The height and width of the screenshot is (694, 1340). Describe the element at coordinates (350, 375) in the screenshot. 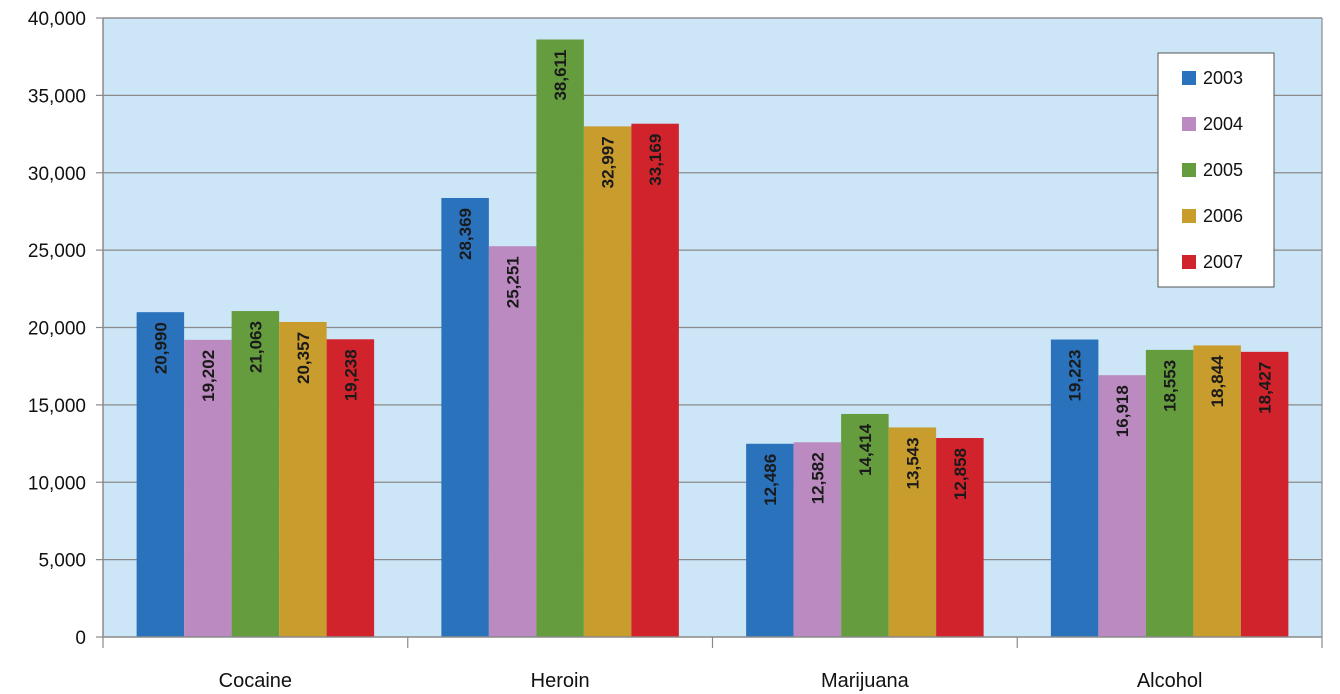

I see `data-label: 19,238` at that location.